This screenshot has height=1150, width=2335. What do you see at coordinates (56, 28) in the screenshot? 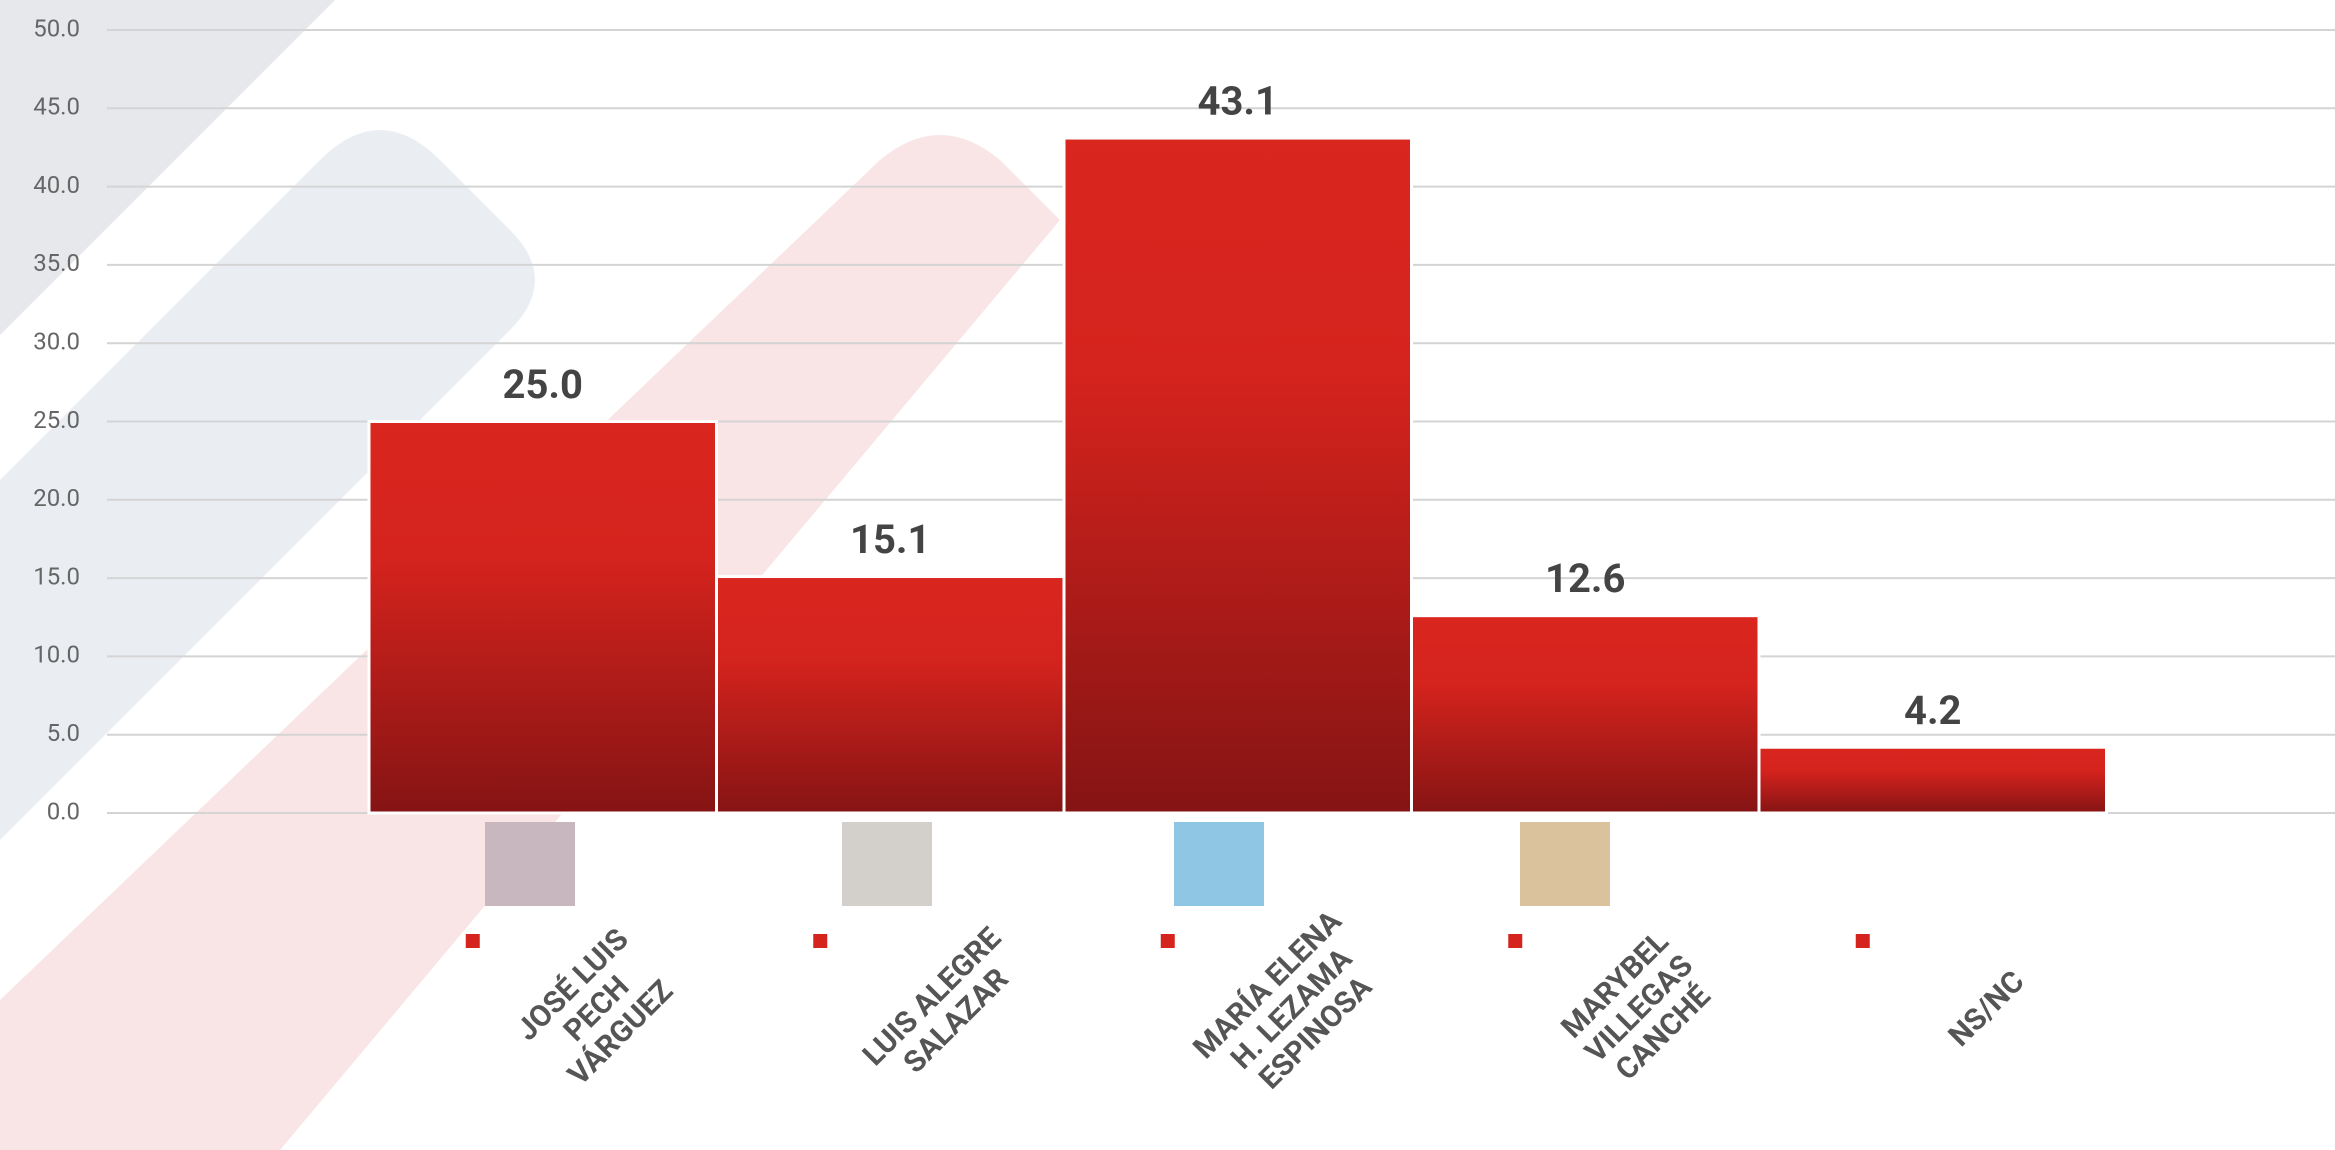
I see `y-tick-label: 50.0` at bounding box center [56, 28].